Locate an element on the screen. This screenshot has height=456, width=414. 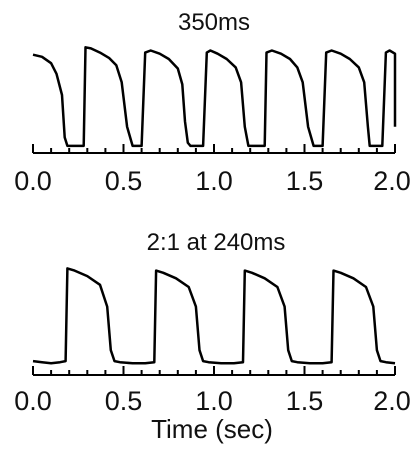
panel-title: 350ms is located at coordinates (214, 22).